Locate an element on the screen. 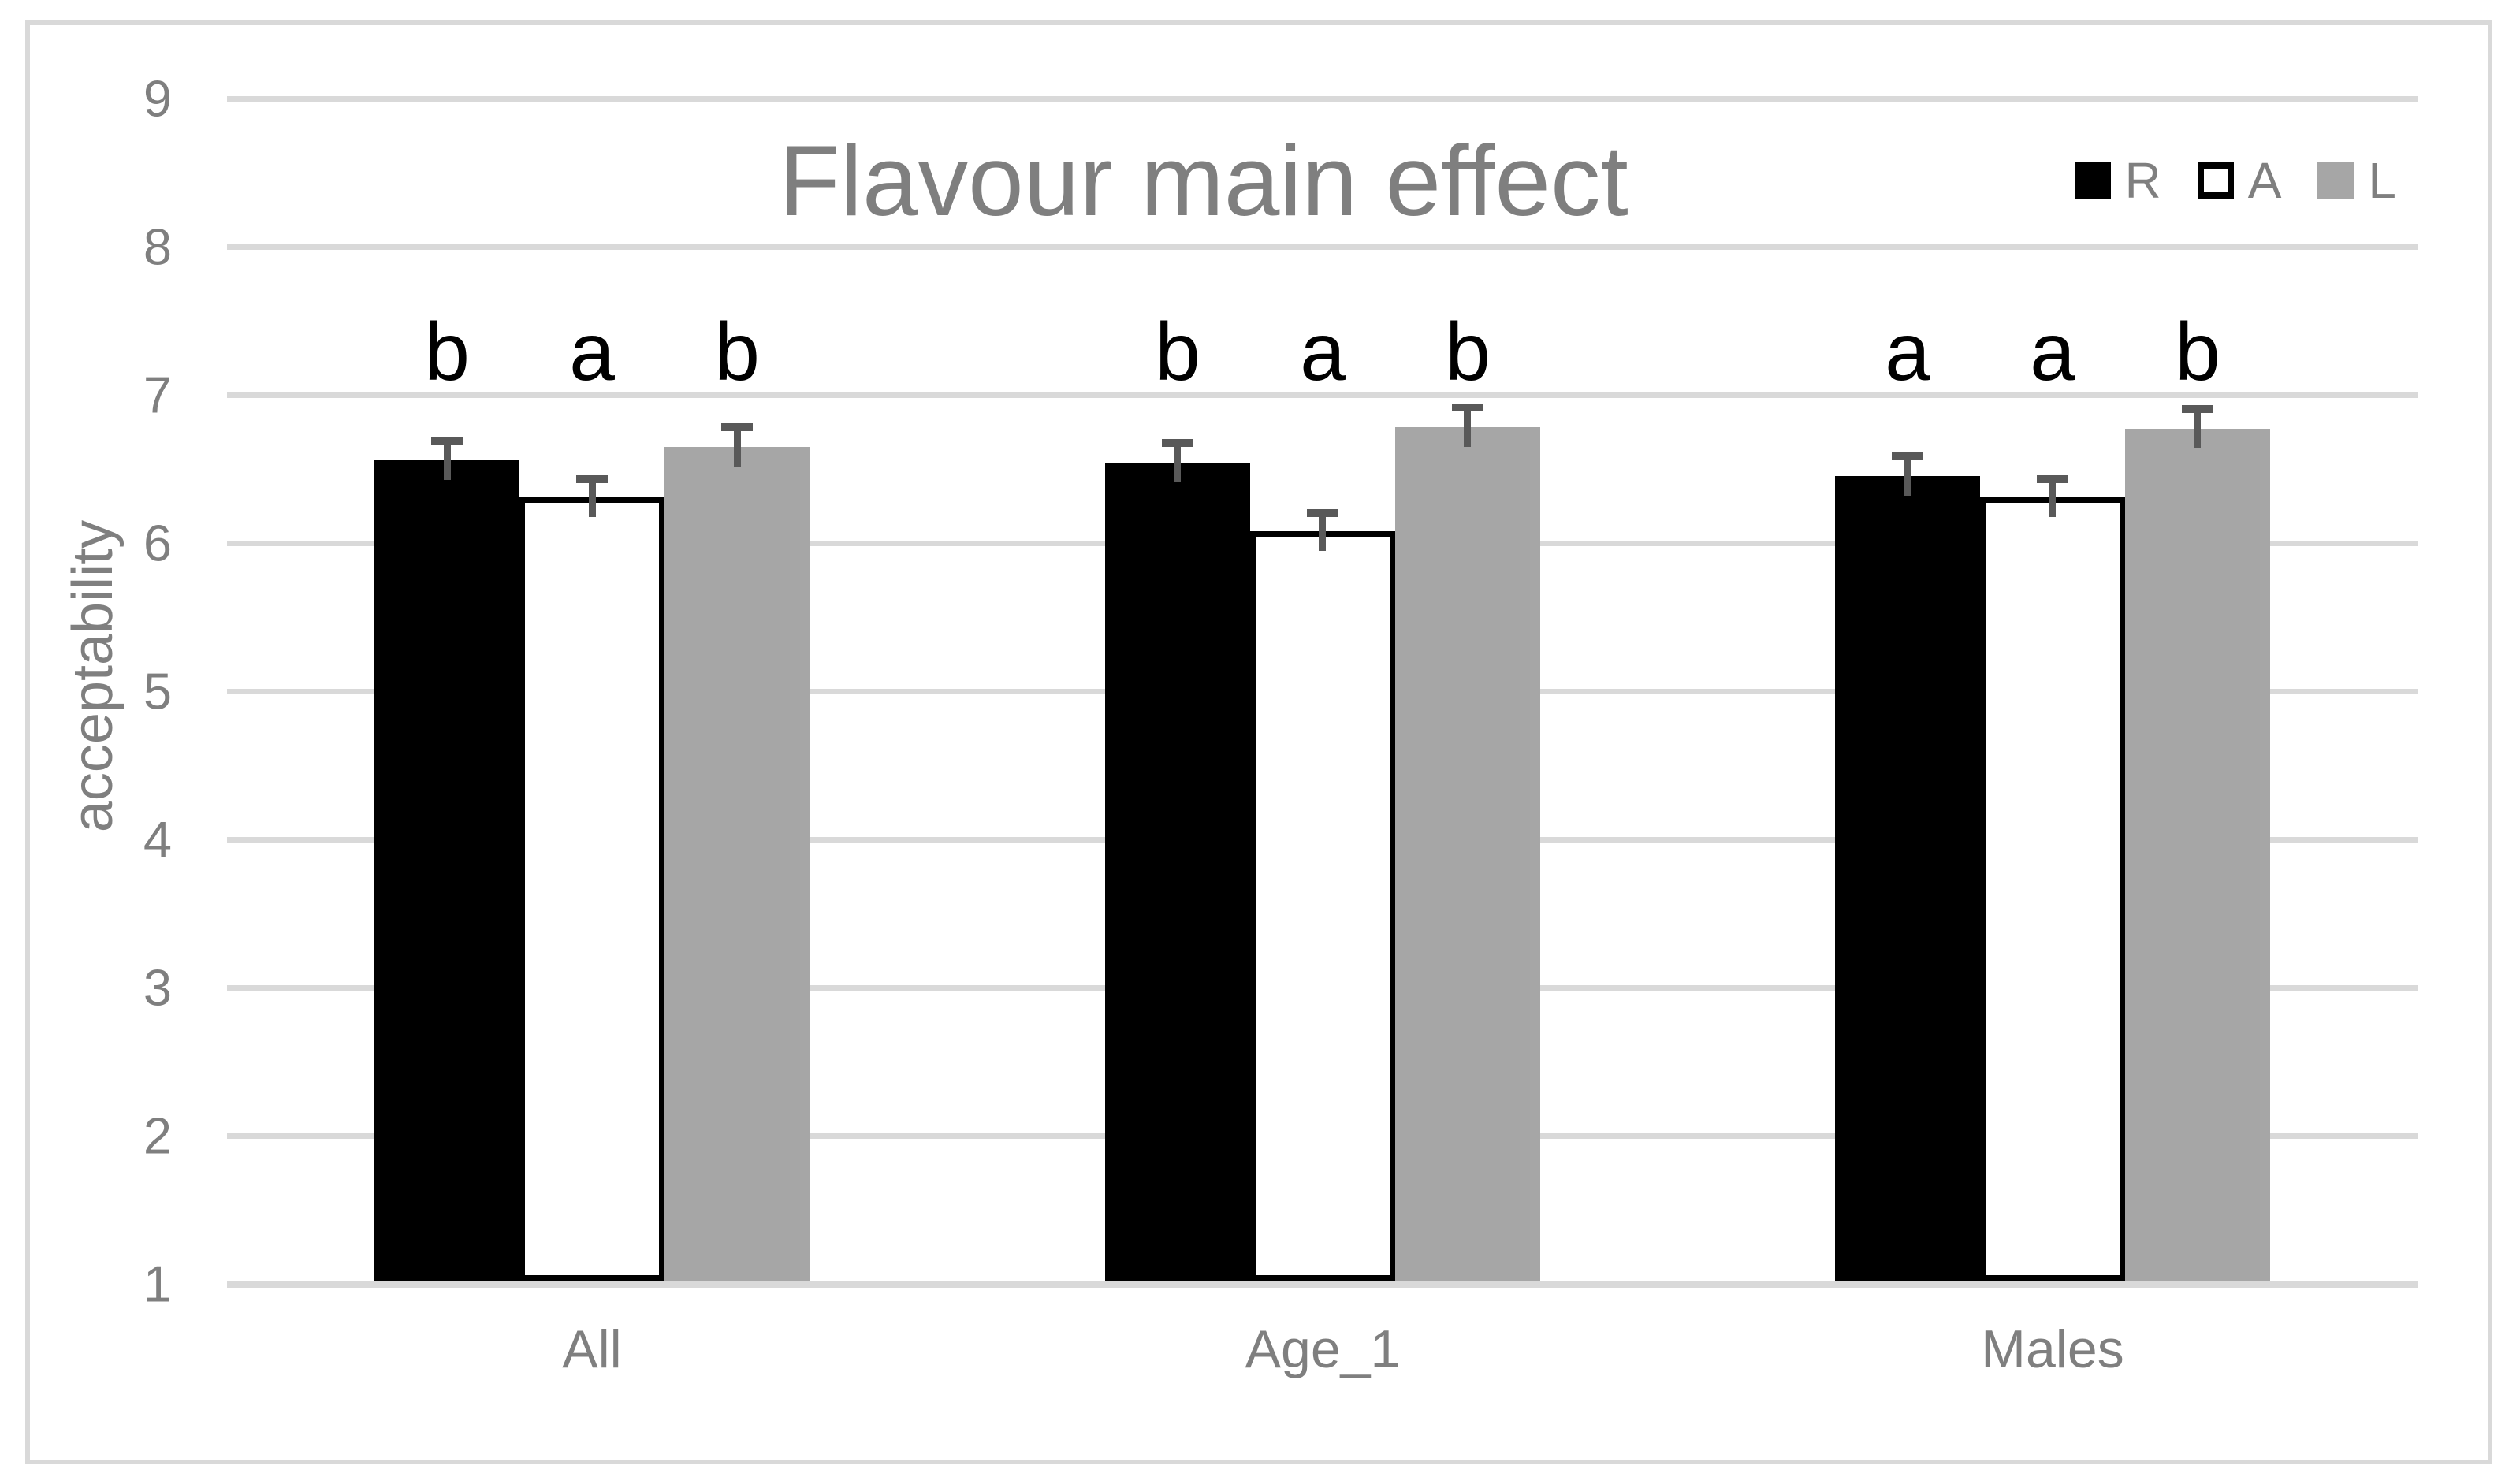 The width and height of the screenshot is (2520, 1473). sig-letter-l-age_1: b is located at coordinates (1468, 352).